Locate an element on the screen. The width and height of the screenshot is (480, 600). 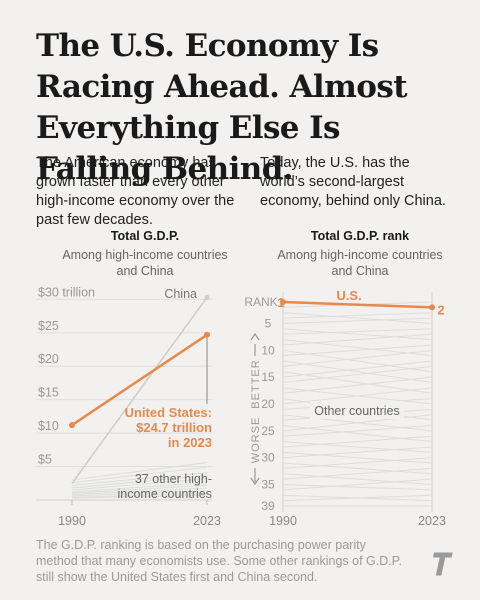
rank-x-tick-label: 1990 is located at coordinates (283, 521).